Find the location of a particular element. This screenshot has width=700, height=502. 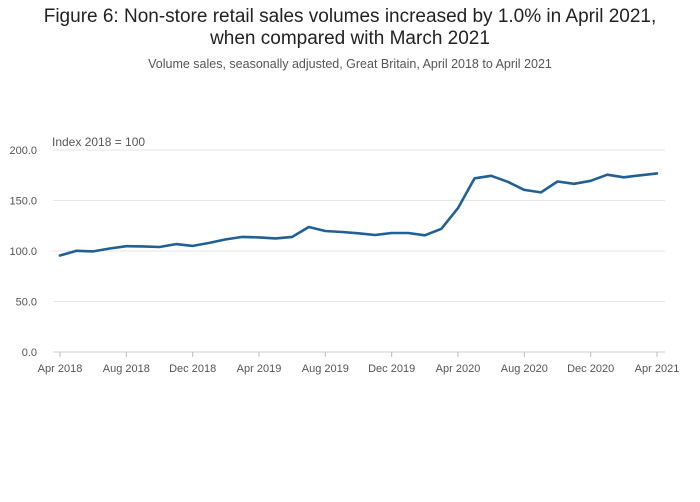

x-tick-label: Dec 2018 is located at coordinates (192, 369).